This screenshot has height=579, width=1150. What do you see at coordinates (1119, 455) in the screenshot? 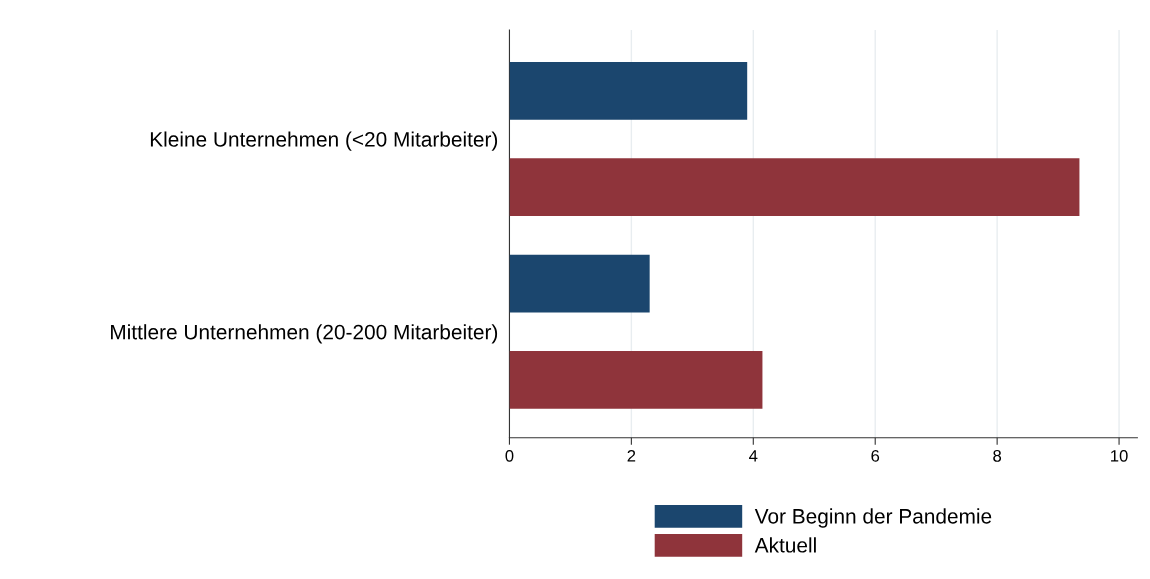
I see `x-tick-label: 10` at bounding box center [1119, 455].